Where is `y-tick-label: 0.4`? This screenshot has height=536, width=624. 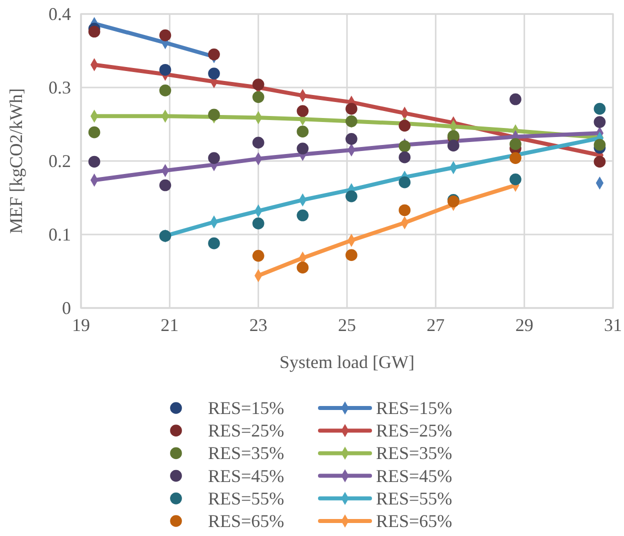 y-tick-label: 0.4 is located at coordinates (59, 14).